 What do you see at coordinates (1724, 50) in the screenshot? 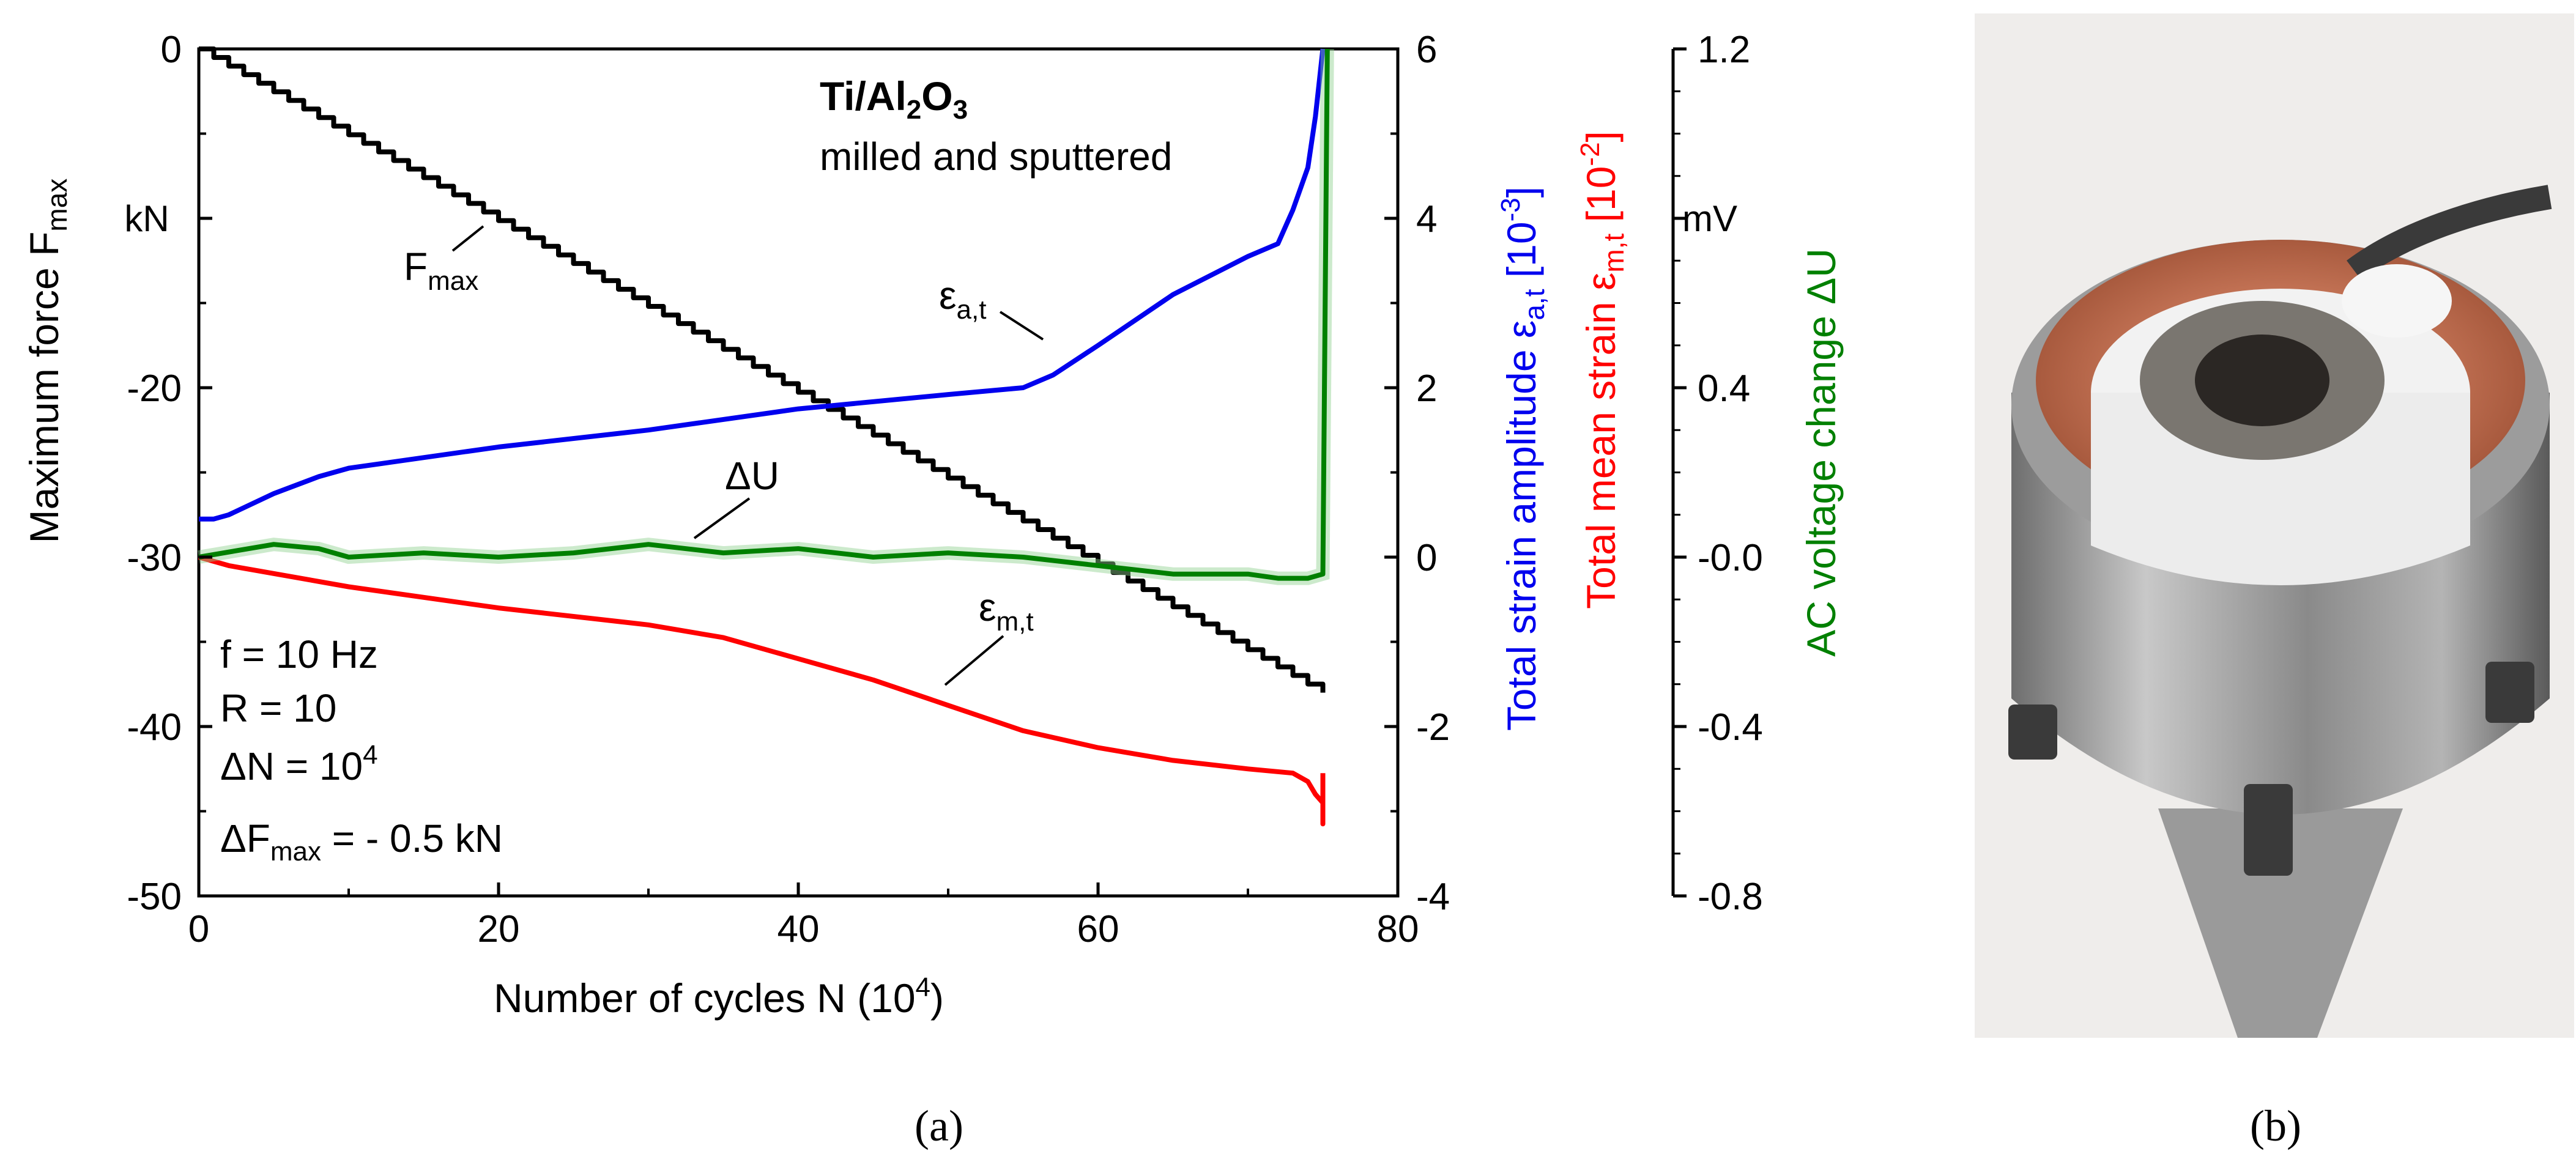
I see `right2-tick-label: 1.2` at bounding box center [1724, 50].